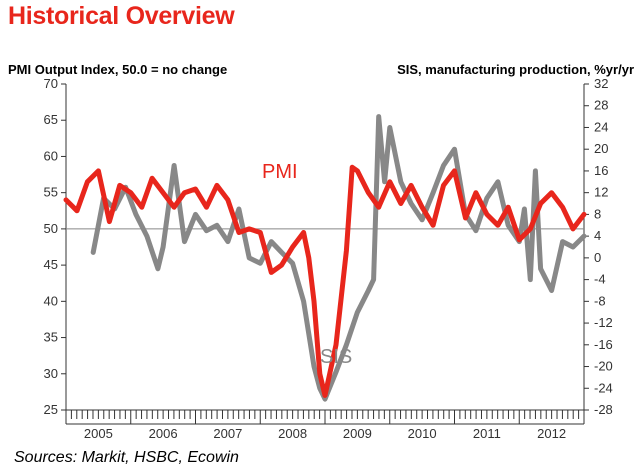 This screenshot has width=640, height=476. I want to click on left-tick-label: 25, so click(51, 409).